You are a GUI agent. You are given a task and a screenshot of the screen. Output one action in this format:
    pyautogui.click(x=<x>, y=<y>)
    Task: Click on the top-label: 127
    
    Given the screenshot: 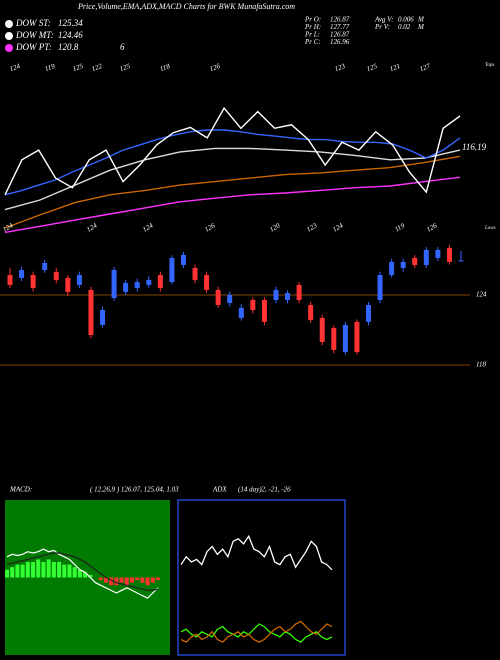 What is the action you would take?
    pyautogui.click(x=425, y=67)
    